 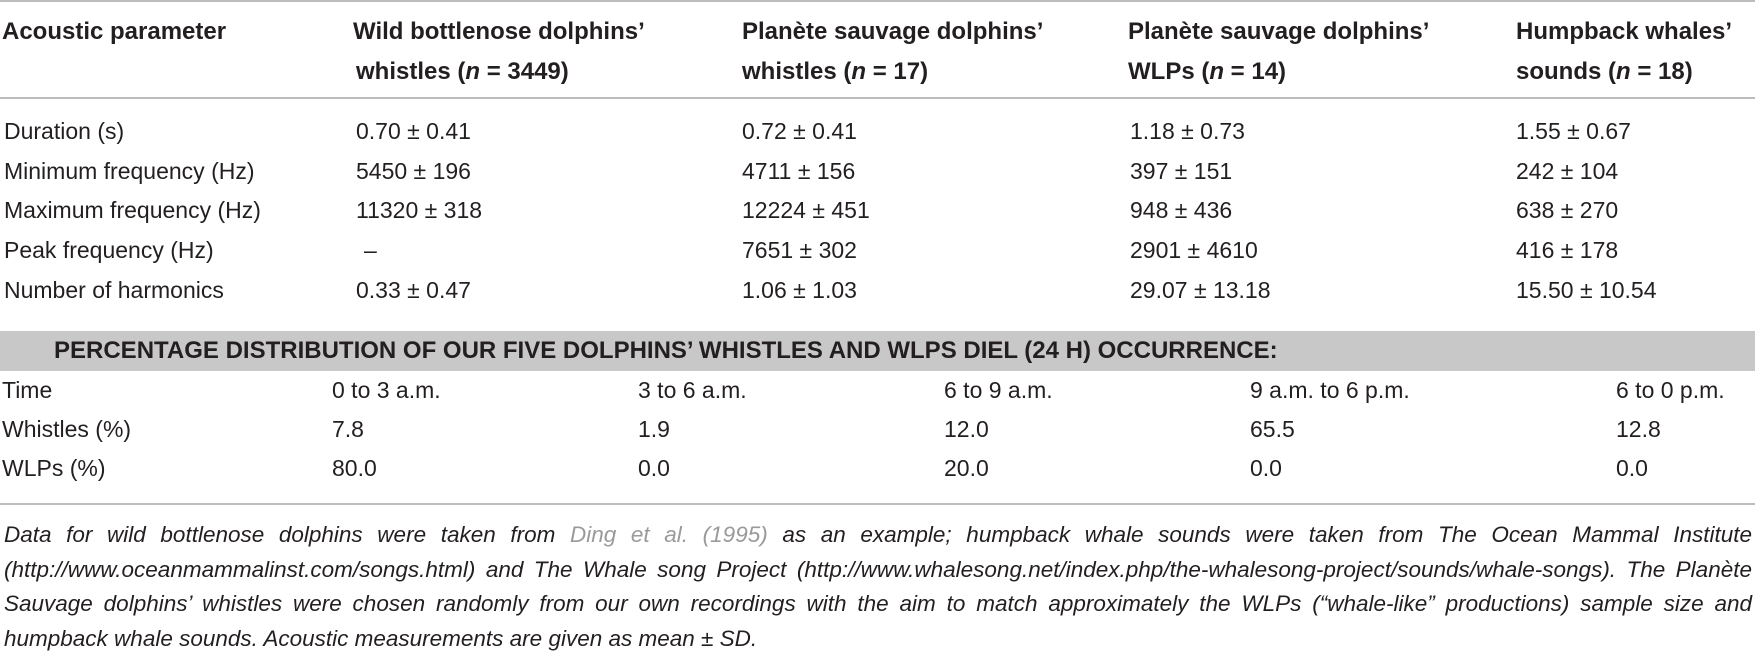 I want to click on header-ps-whistles-label: whistles (, so click(x=797, y=71).